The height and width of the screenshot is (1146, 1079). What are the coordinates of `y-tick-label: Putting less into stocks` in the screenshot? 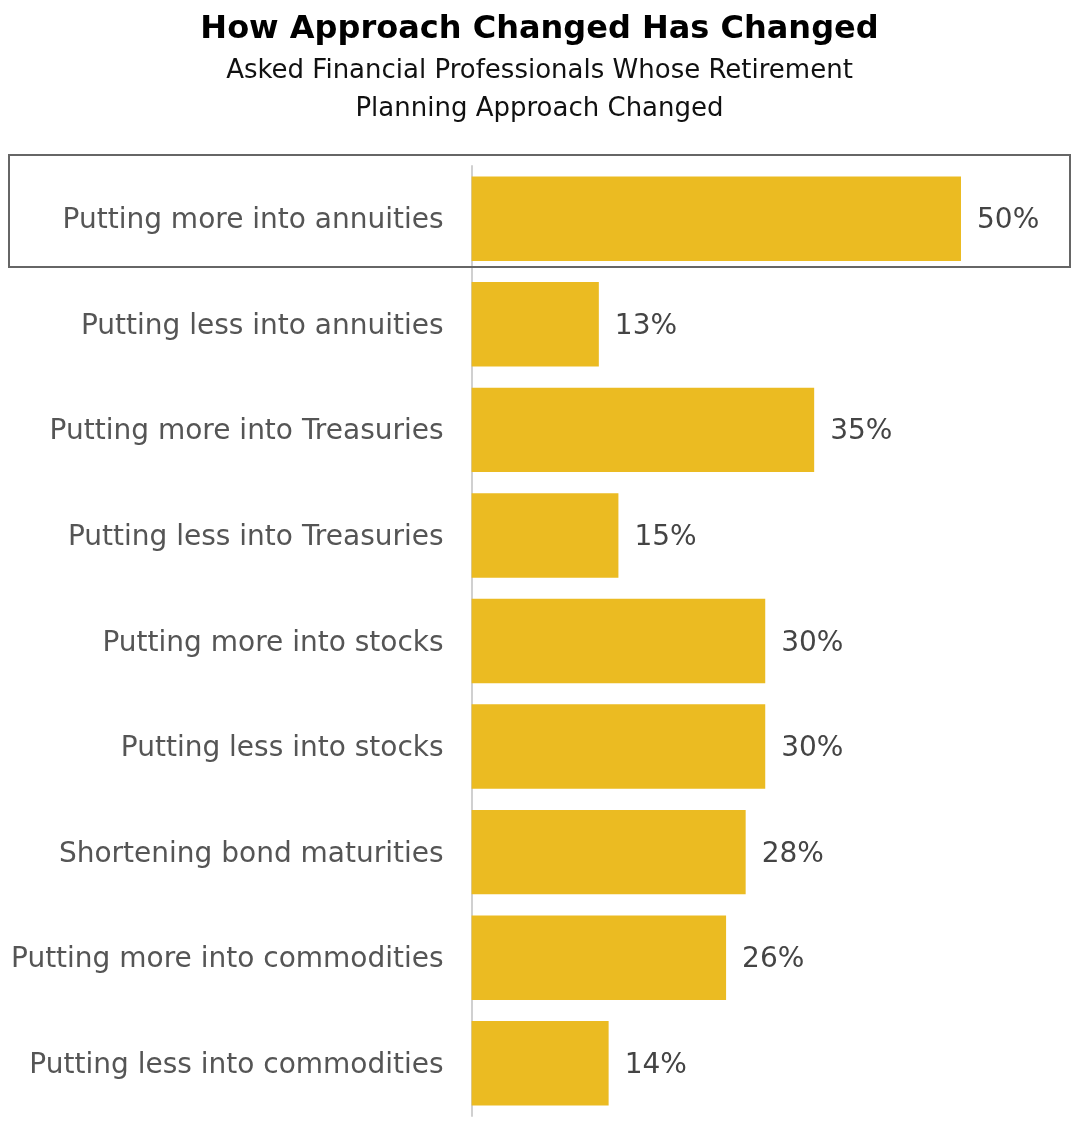 It's located at (282, 747).